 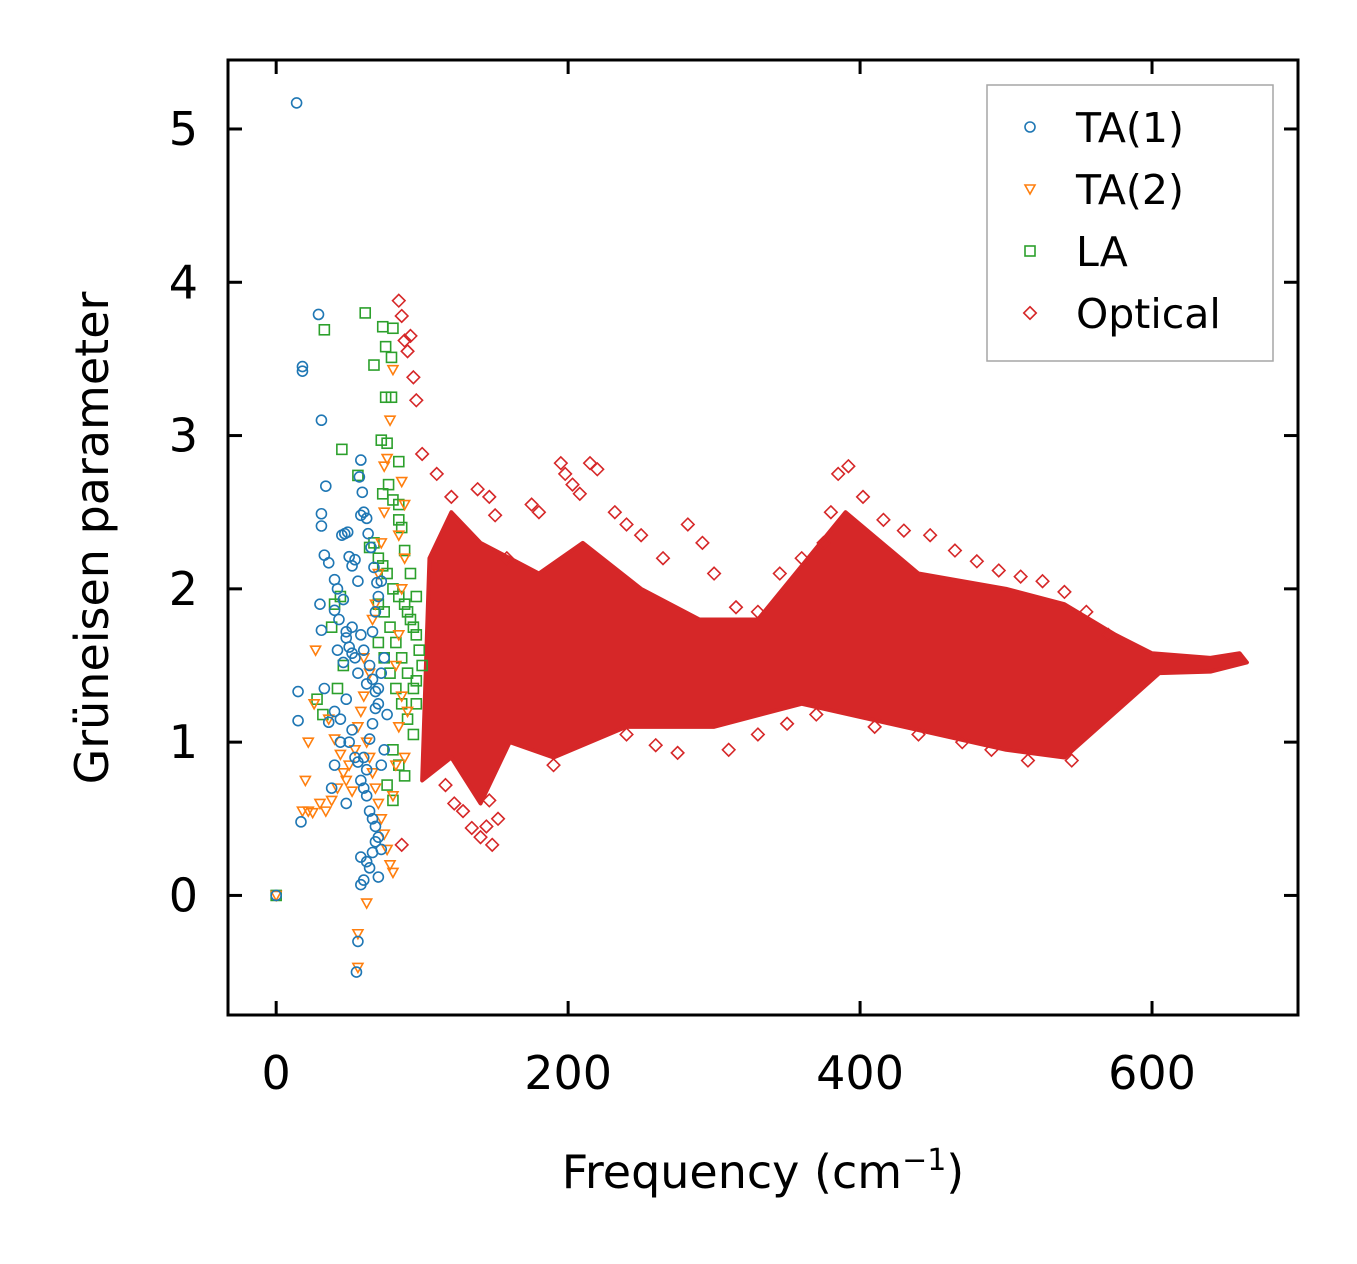 What do you see at coordinates (183, 589) in the screenshot?
I see `y-tick-label: 2` at bounding box center [183, 589].